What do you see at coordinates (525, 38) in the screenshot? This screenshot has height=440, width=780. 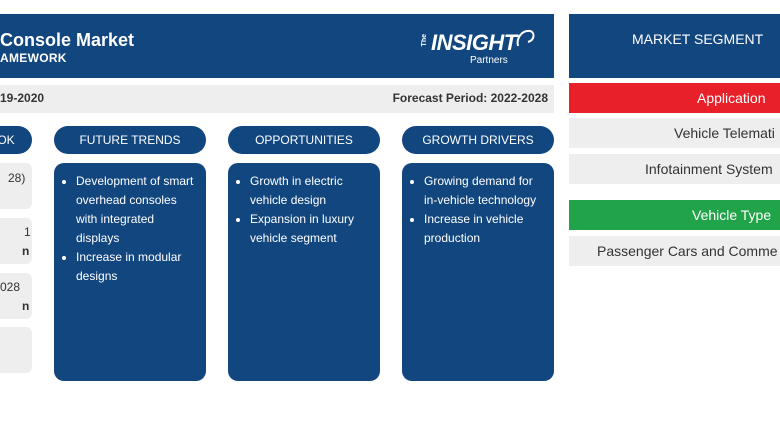 I see `logo-swoosh-icon` at bounding box center [525, 38].